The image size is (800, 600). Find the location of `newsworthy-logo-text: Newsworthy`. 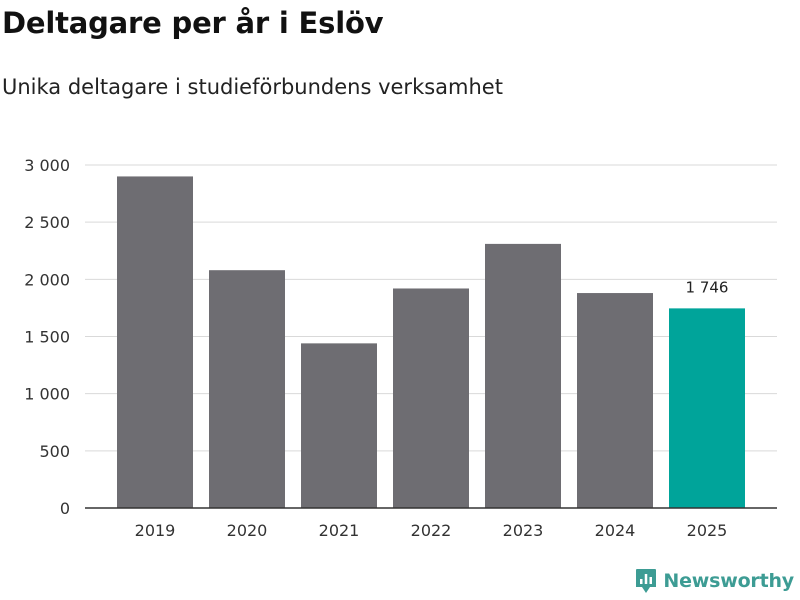

newsworthy-logo-text: Newsworthy is located at coordinates (728, 581).